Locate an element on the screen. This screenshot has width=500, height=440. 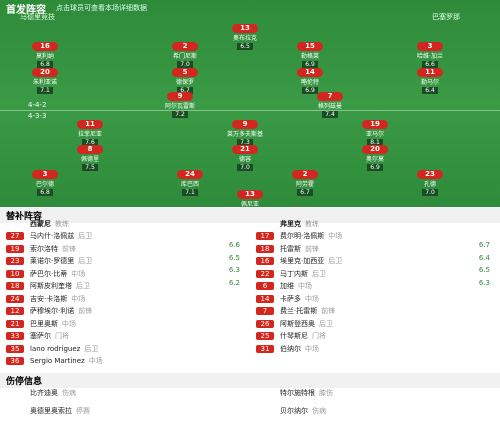
sub-number: 35 is located at coordinates (15, 348).